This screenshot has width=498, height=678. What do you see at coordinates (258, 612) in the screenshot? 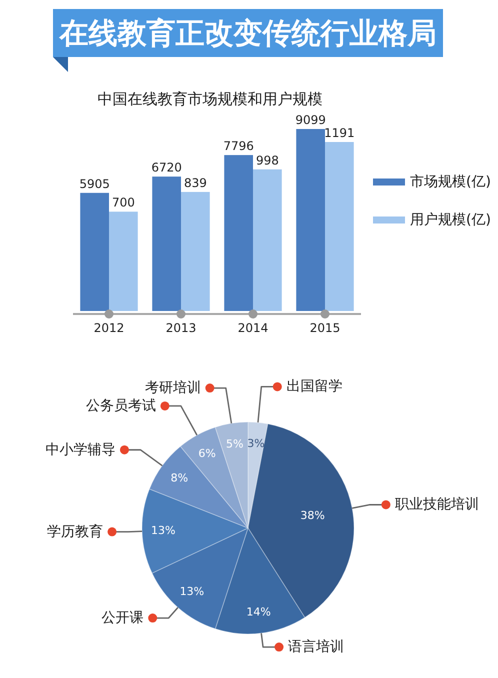
I see `data-label: 14%` at bounding box center [258, 612].